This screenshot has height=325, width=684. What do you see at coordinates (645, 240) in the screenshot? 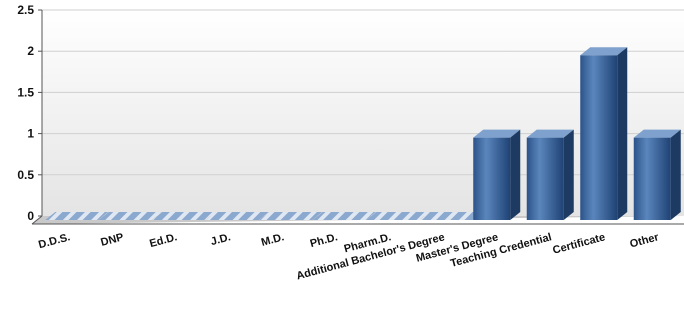
I see `x-tick-label: Other` at bounding box center [645, 240].